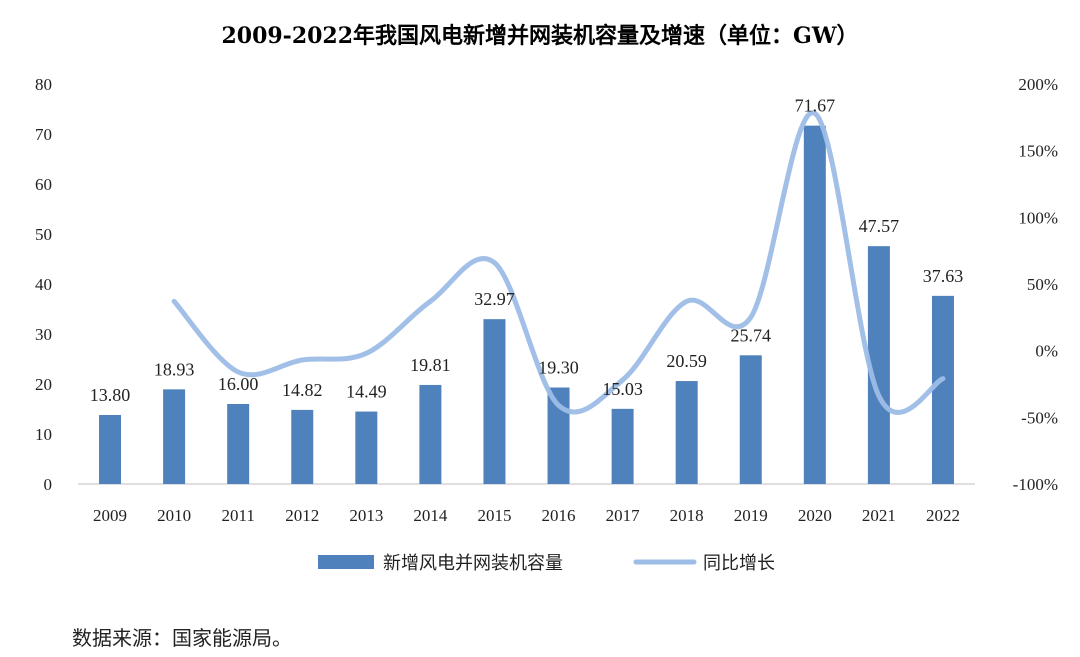 This screenshot has height=657, width=1080. I want to click on bar-data-label: 14.82, so click(302, 390).